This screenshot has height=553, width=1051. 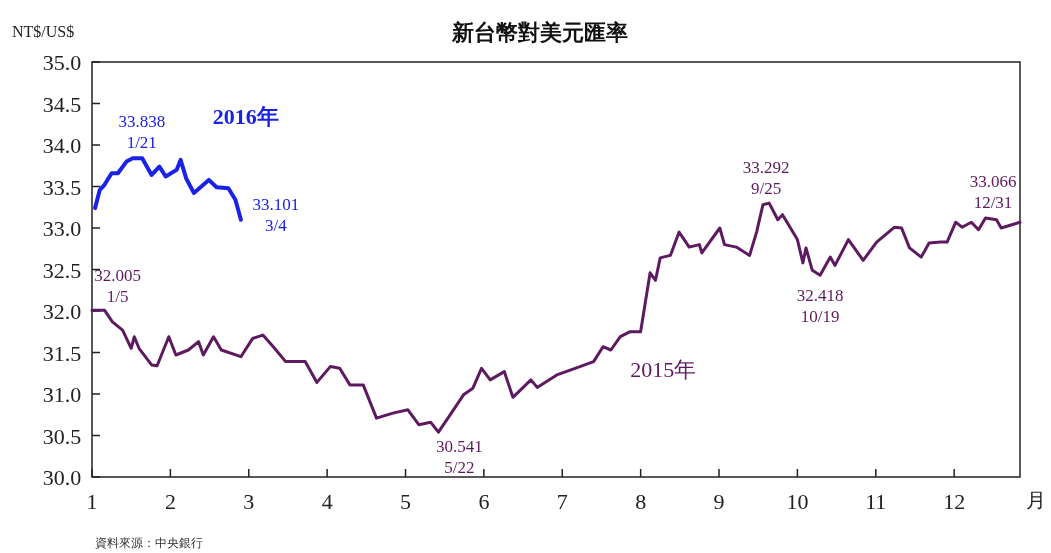 I want to click on y-tick-label: 31.5, so click(x=62, y=353).